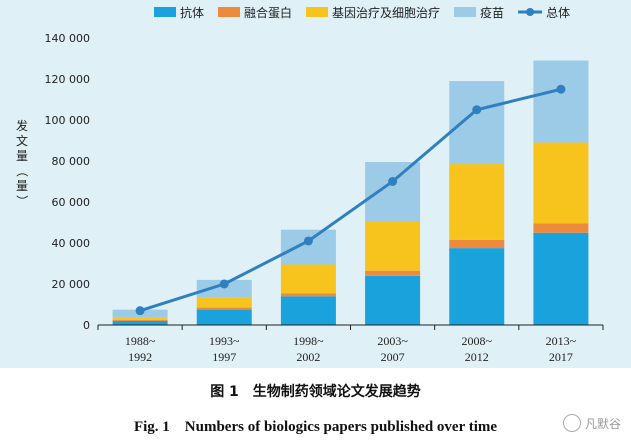  What do you see at coordinates (68, 79) in the screenshot?
I see `y-tick-label: 120 000` at bounding box center [68, 79].